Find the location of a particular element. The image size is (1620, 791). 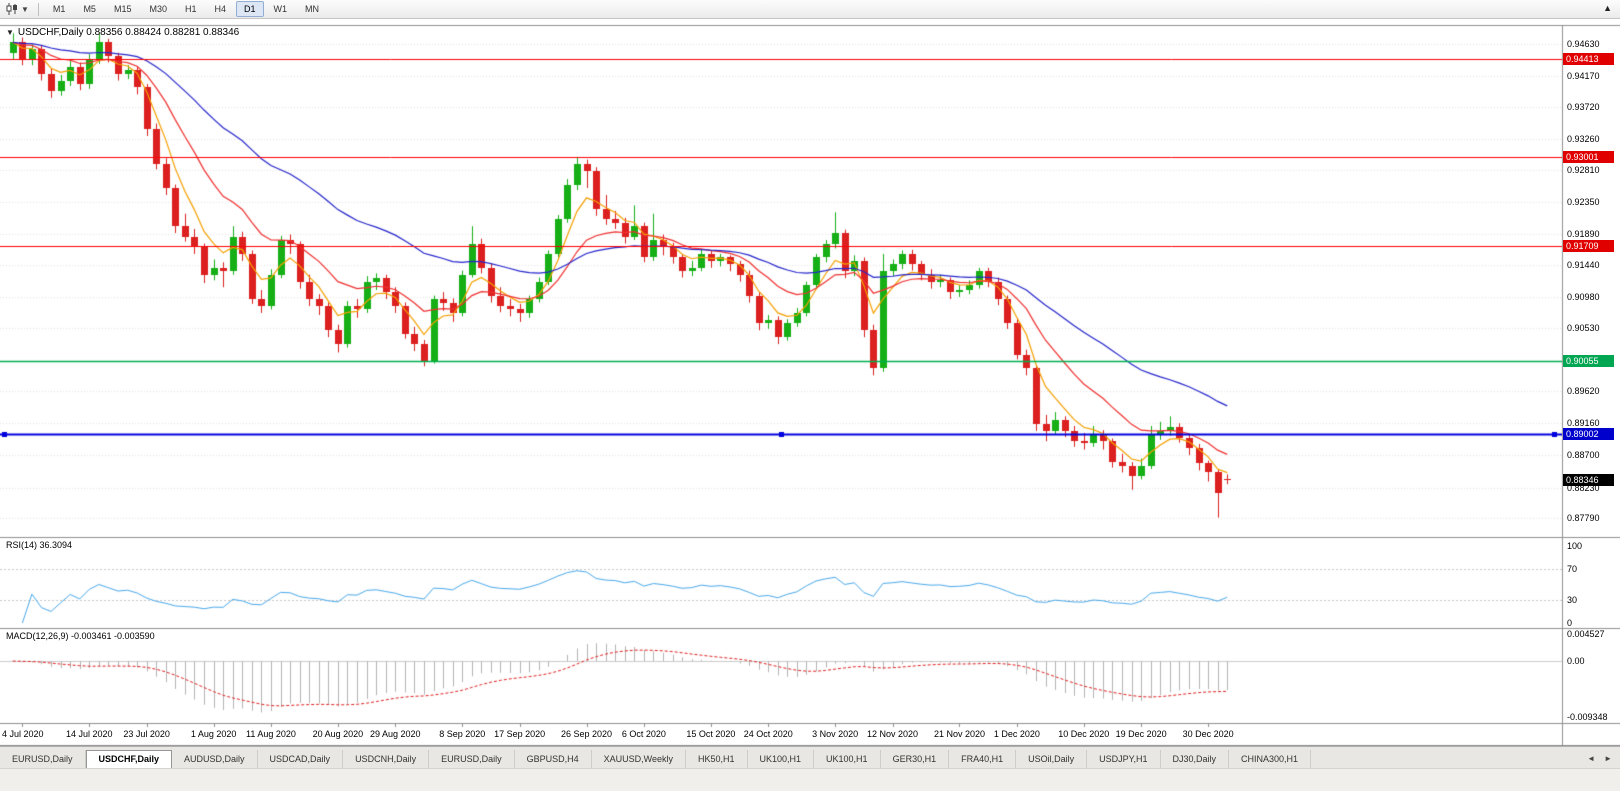

date-axis-label: 6 Oct 2020 is located at coordinates (643, 734).